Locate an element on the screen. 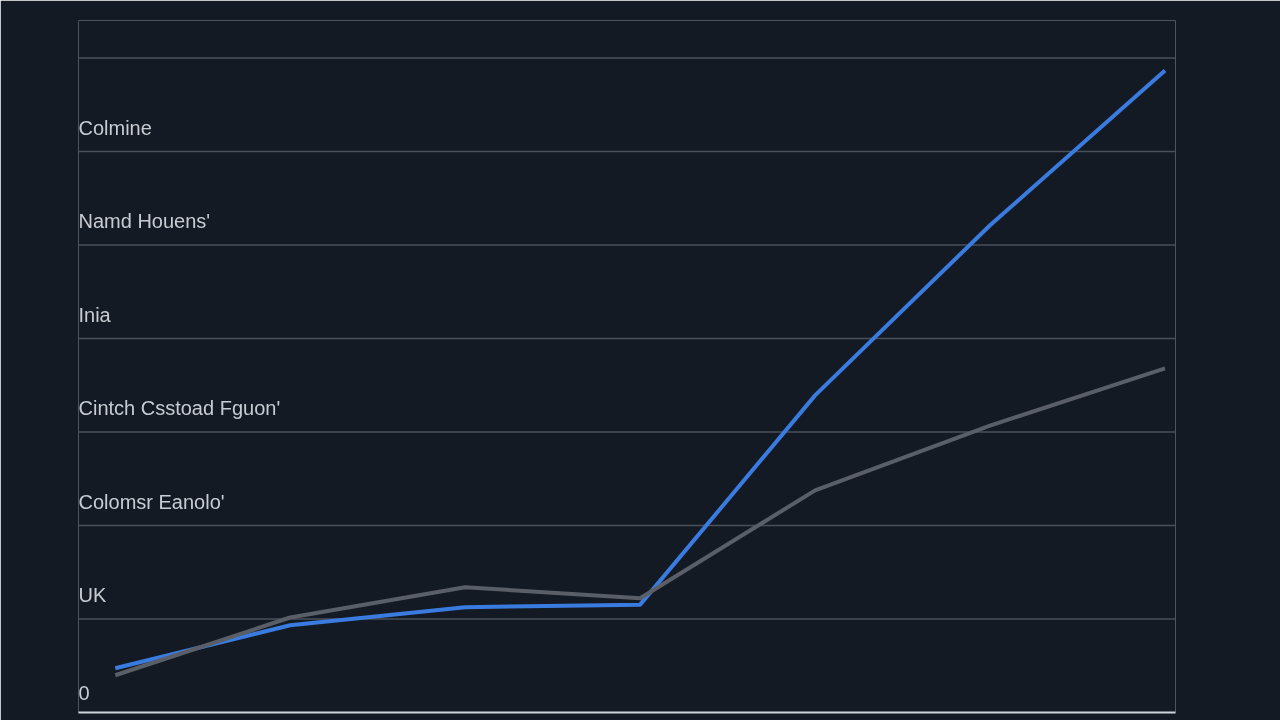 The width and height of the screenshot is (1280, 720). annotation: Colomsr Eanolo' is located at coordinates (151, 501).